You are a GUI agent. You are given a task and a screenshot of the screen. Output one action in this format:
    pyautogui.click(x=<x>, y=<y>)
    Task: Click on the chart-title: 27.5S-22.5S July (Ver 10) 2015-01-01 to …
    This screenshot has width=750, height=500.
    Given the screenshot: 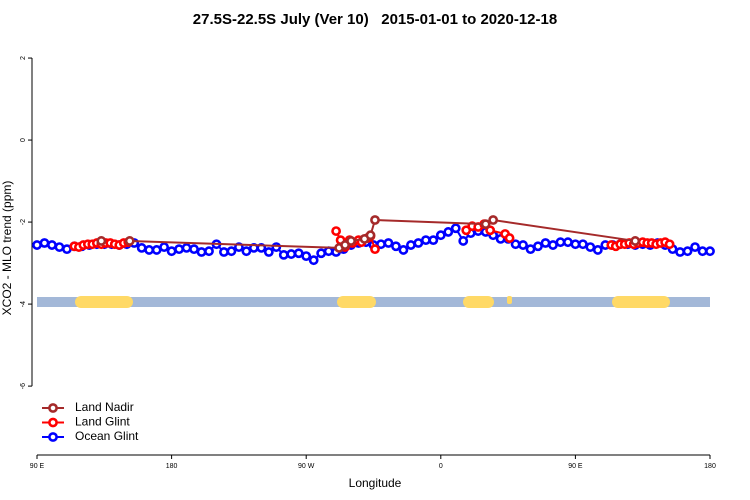 What is the action you would take?
    pyautogui.click(x=375, y=19)
    